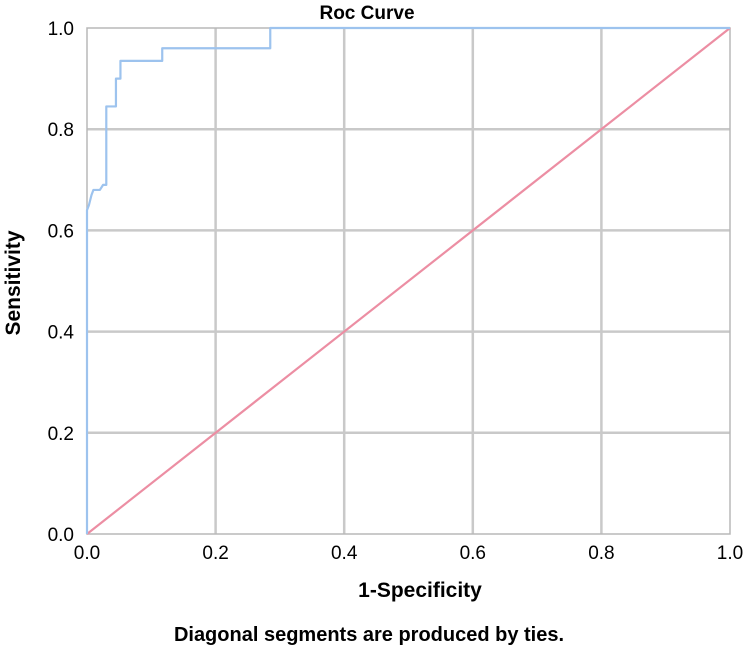  Describe the element at coordinates (730, 553) in the screenshot. I see `x-tick-label: 1.0` at that location.